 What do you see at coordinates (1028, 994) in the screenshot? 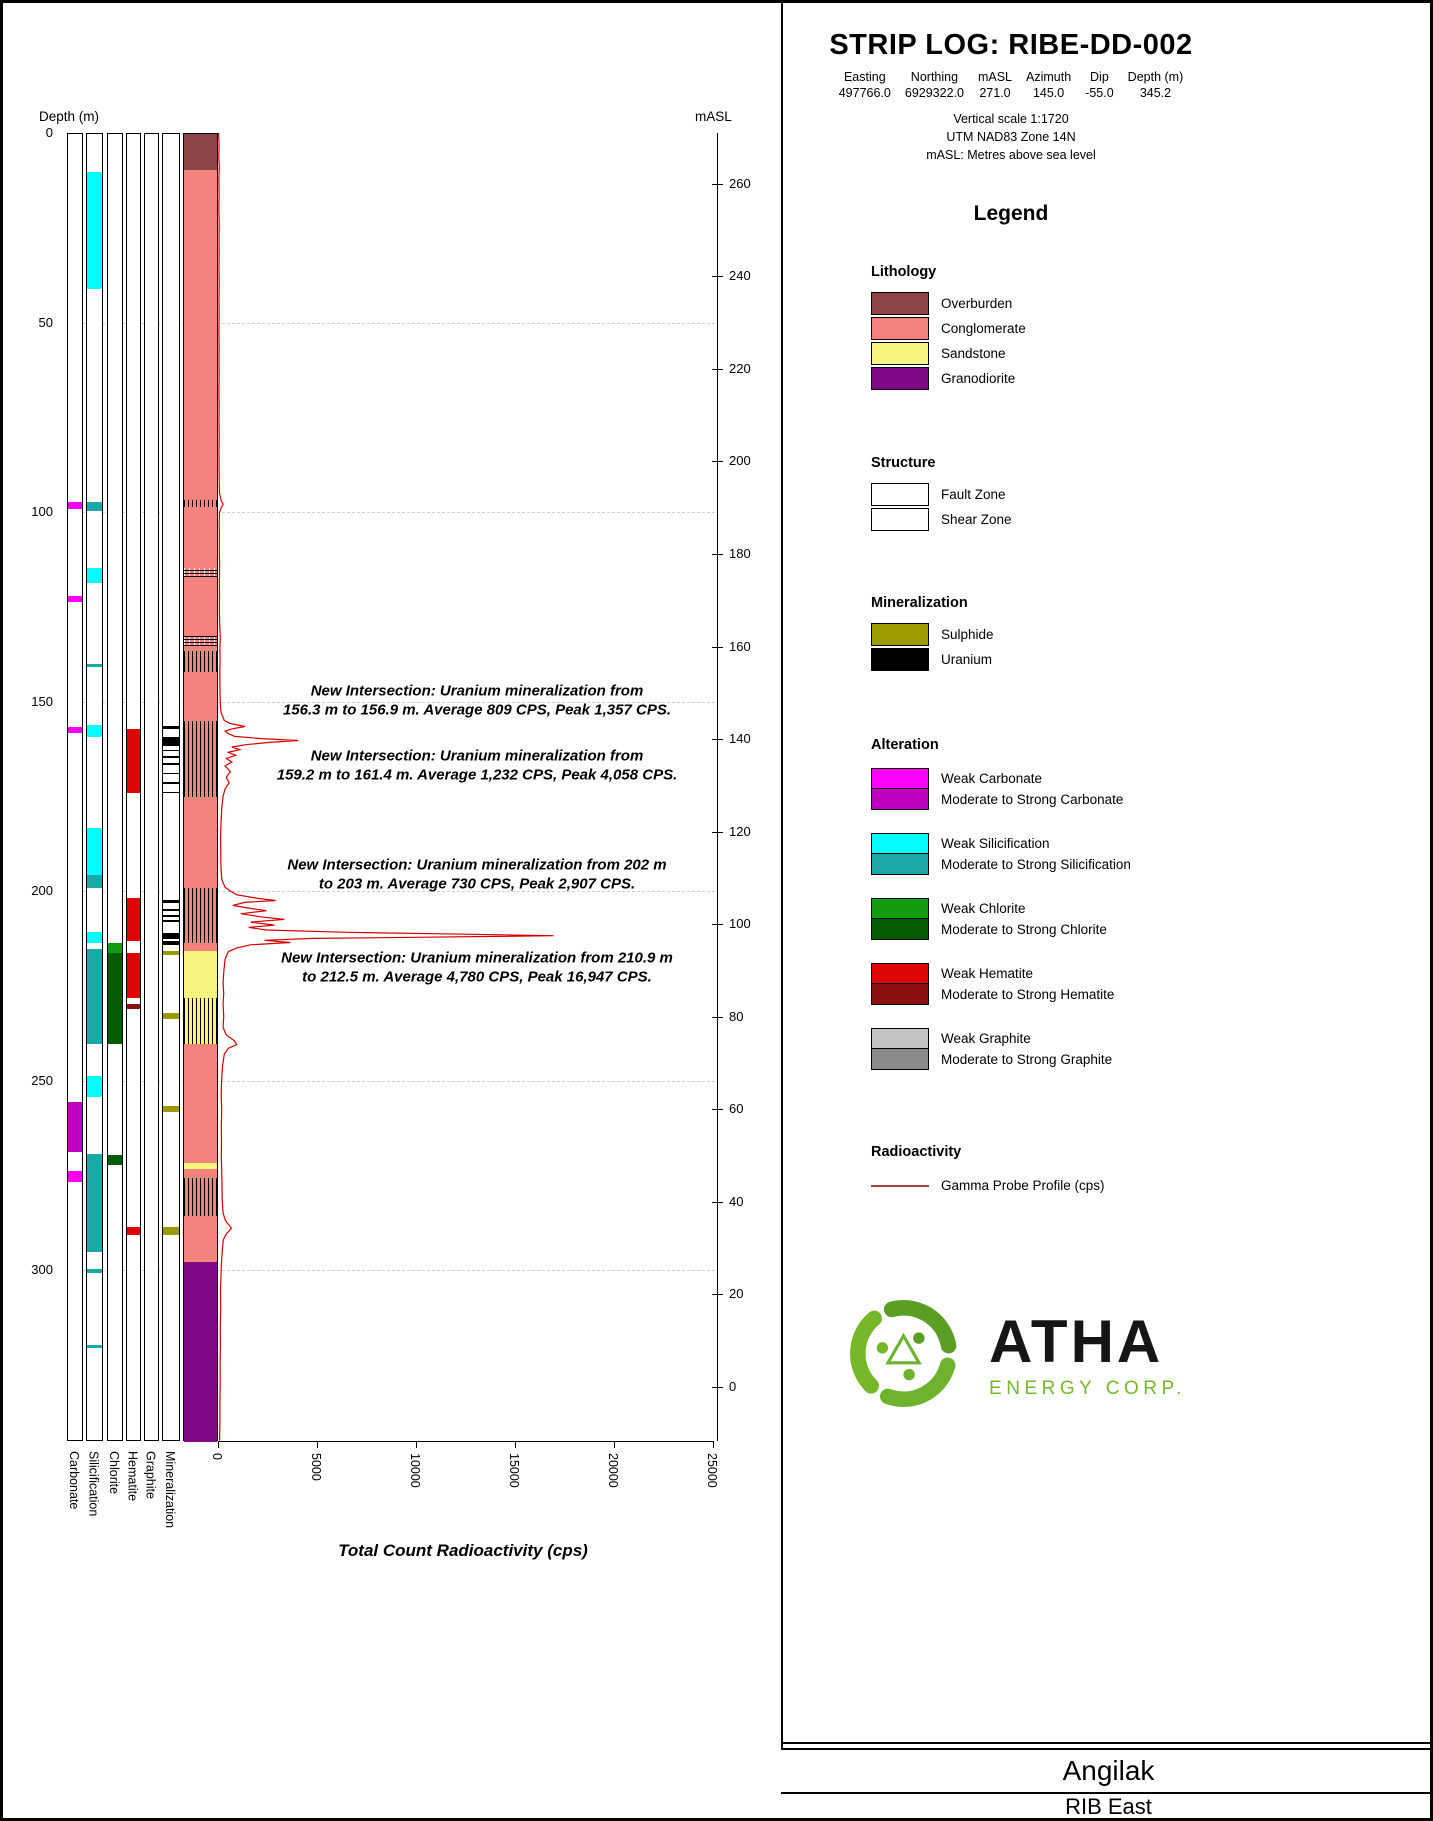
I see `legend-label: Moderate to Strong Hematite` at bounding box center [1028, 994].